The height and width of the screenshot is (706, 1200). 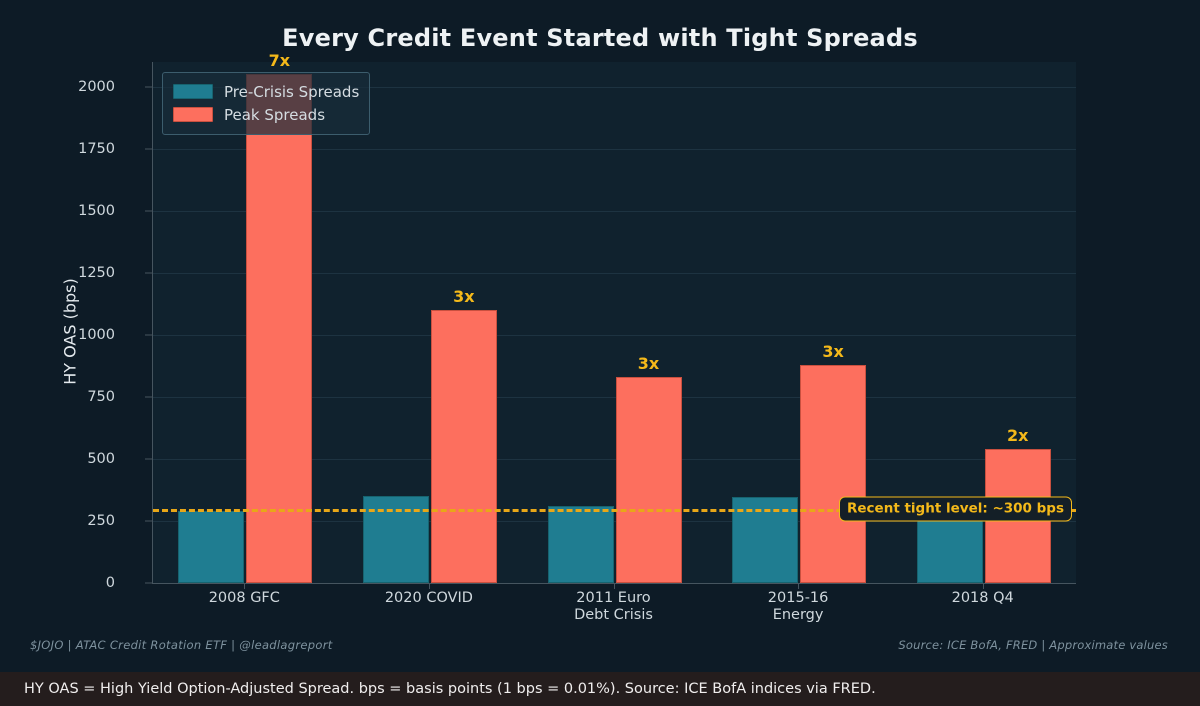 What do you see at coordinates (96, 148) in the screenshot?
I see `y-axis-tick-label: 1750` at bounding box center [96, 148].